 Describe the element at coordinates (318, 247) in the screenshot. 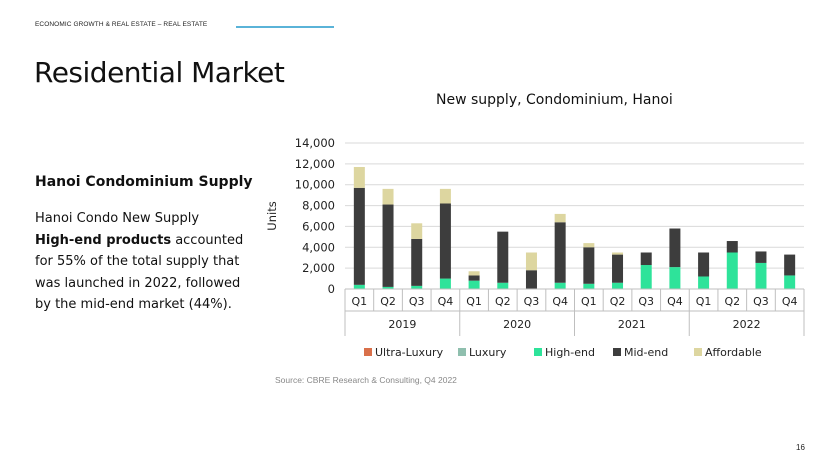

I see `y-tick-label: 4,000` at that location.